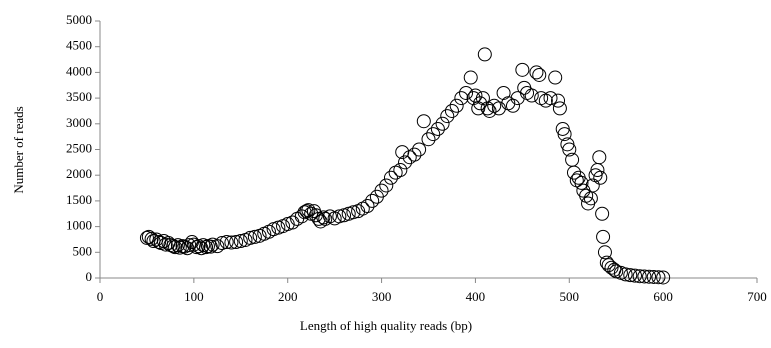 This screenshot has width=771, height=348. I want to click on x-tick-label: 400, so click(476, 296).